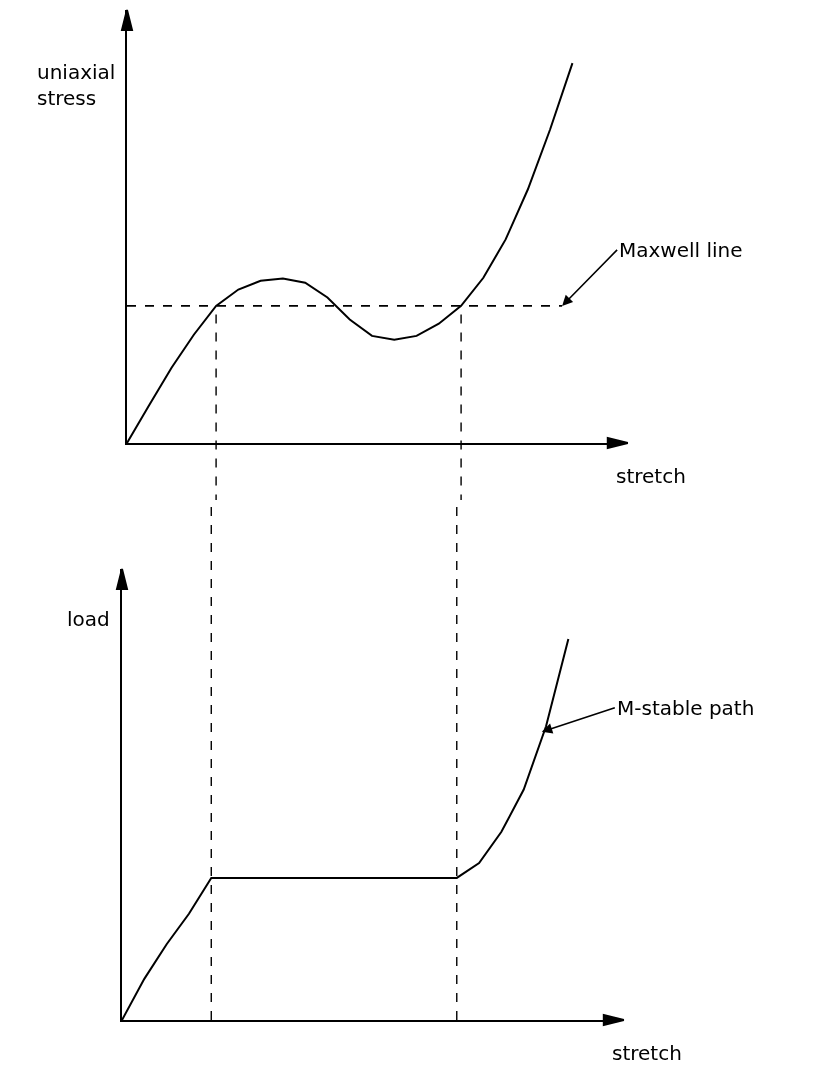  I want to click on text: M-stable path, so click(686, 708).